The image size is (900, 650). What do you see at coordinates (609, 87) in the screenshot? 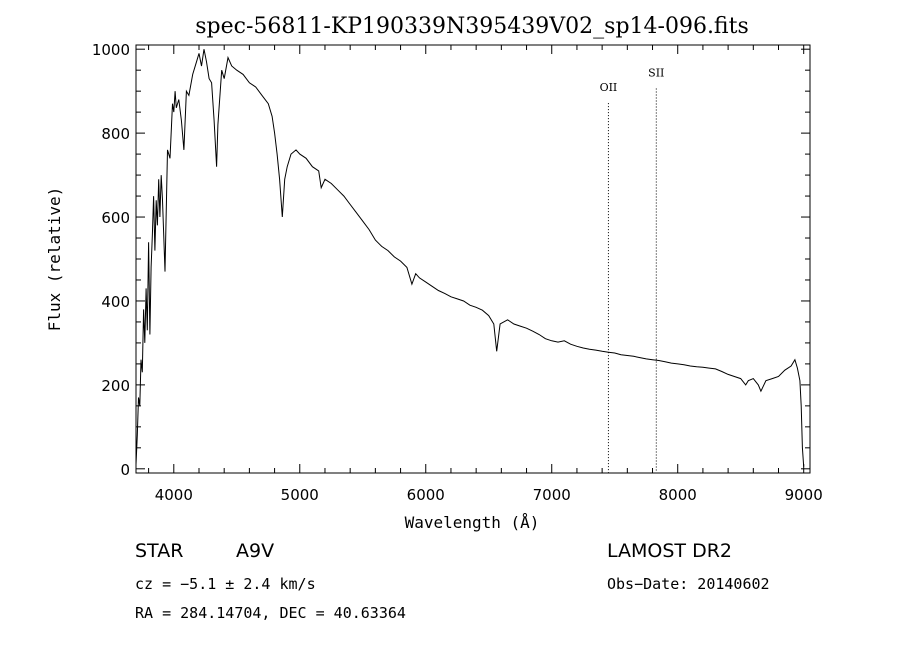
I see `emission-line-label: OII` at bounding box center [609, 87].